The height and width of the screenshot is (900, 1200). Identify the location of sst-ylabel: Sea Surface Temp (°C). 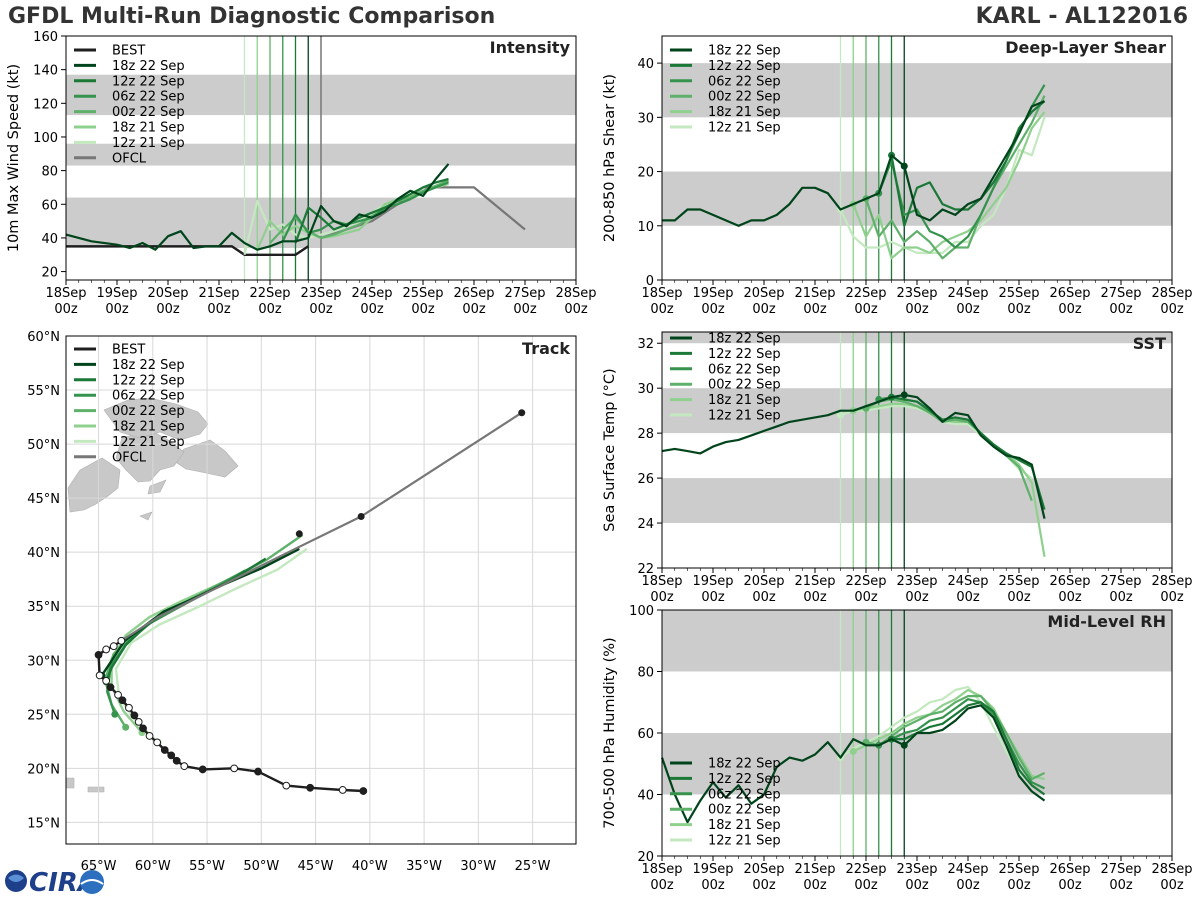
(610, 449).